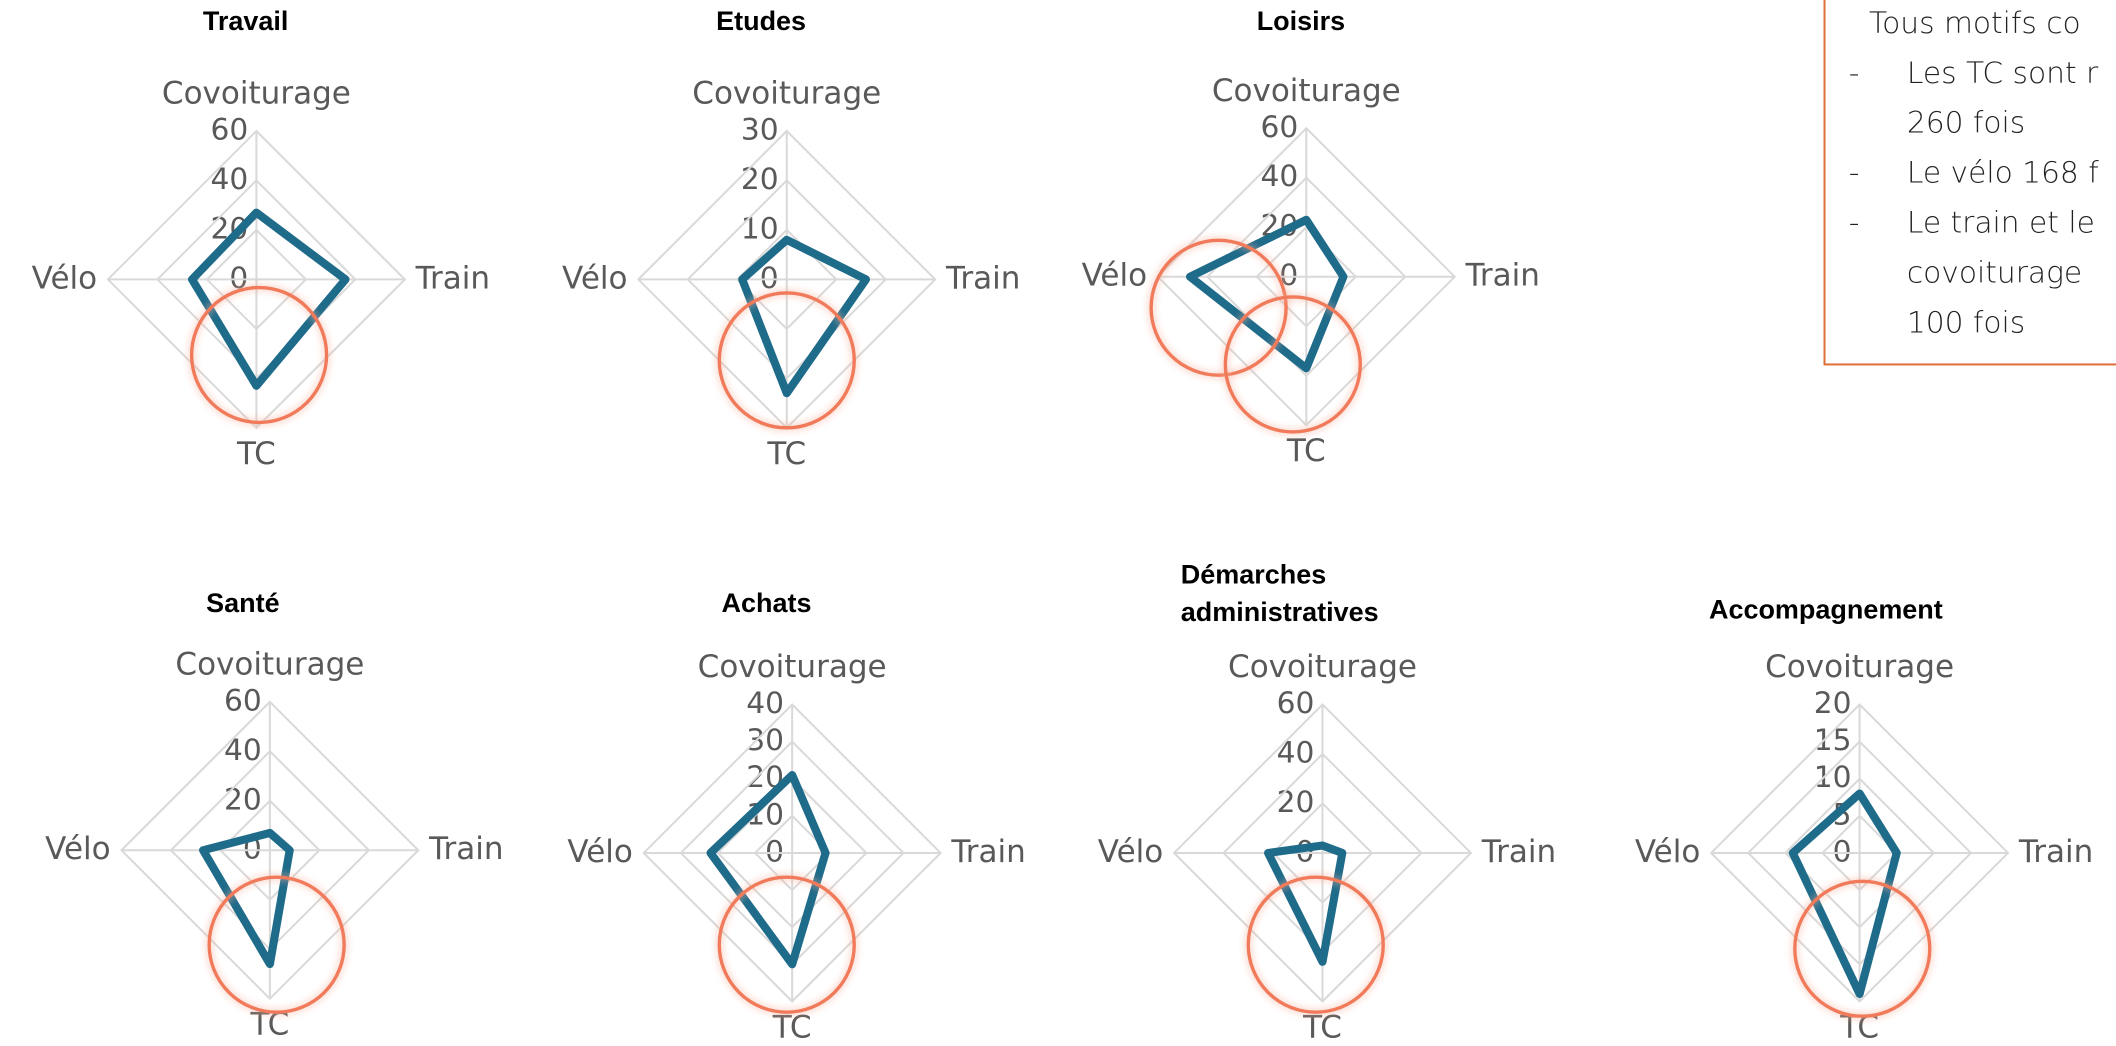  Describe the element at coordinates (242, 603) in the screenshot. I see `chart-title: Santé` at that location.